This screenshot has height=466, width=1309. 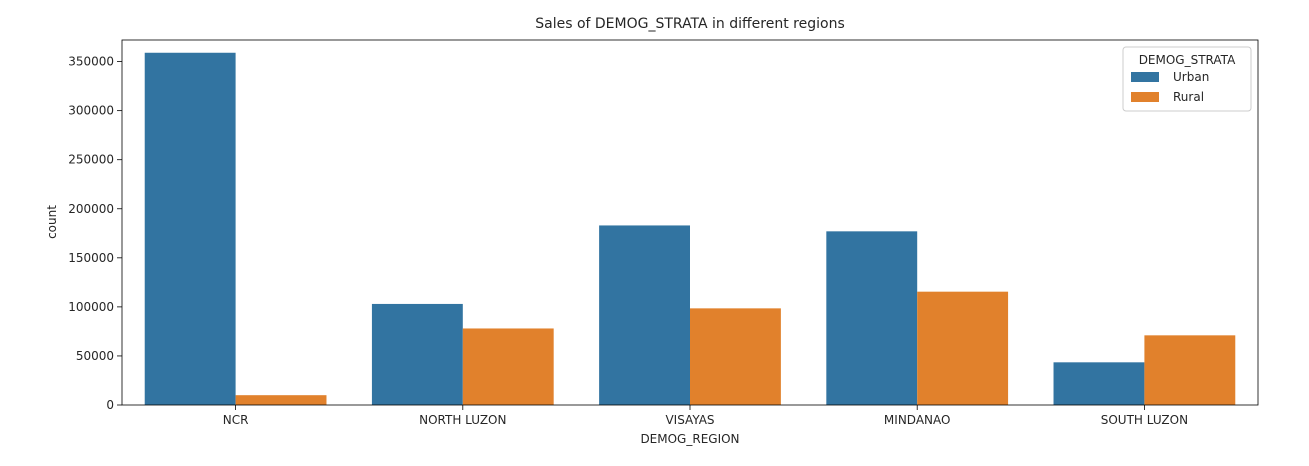 What do you see at coordinates (1187, 60) in the screenshot?
I see `legend-title: DEMOG_STRATA` at bounding box center [1187, 60].